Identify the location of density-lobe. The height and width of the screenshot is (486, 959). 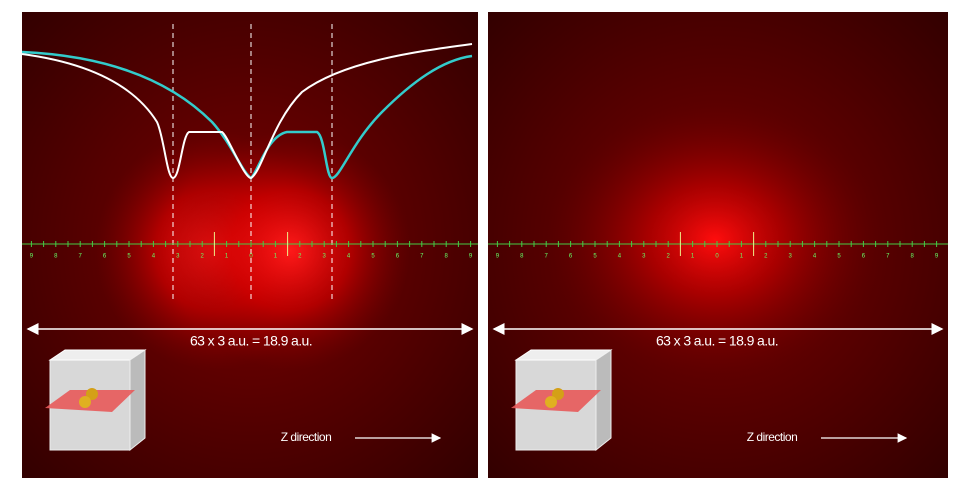
(290, 250).